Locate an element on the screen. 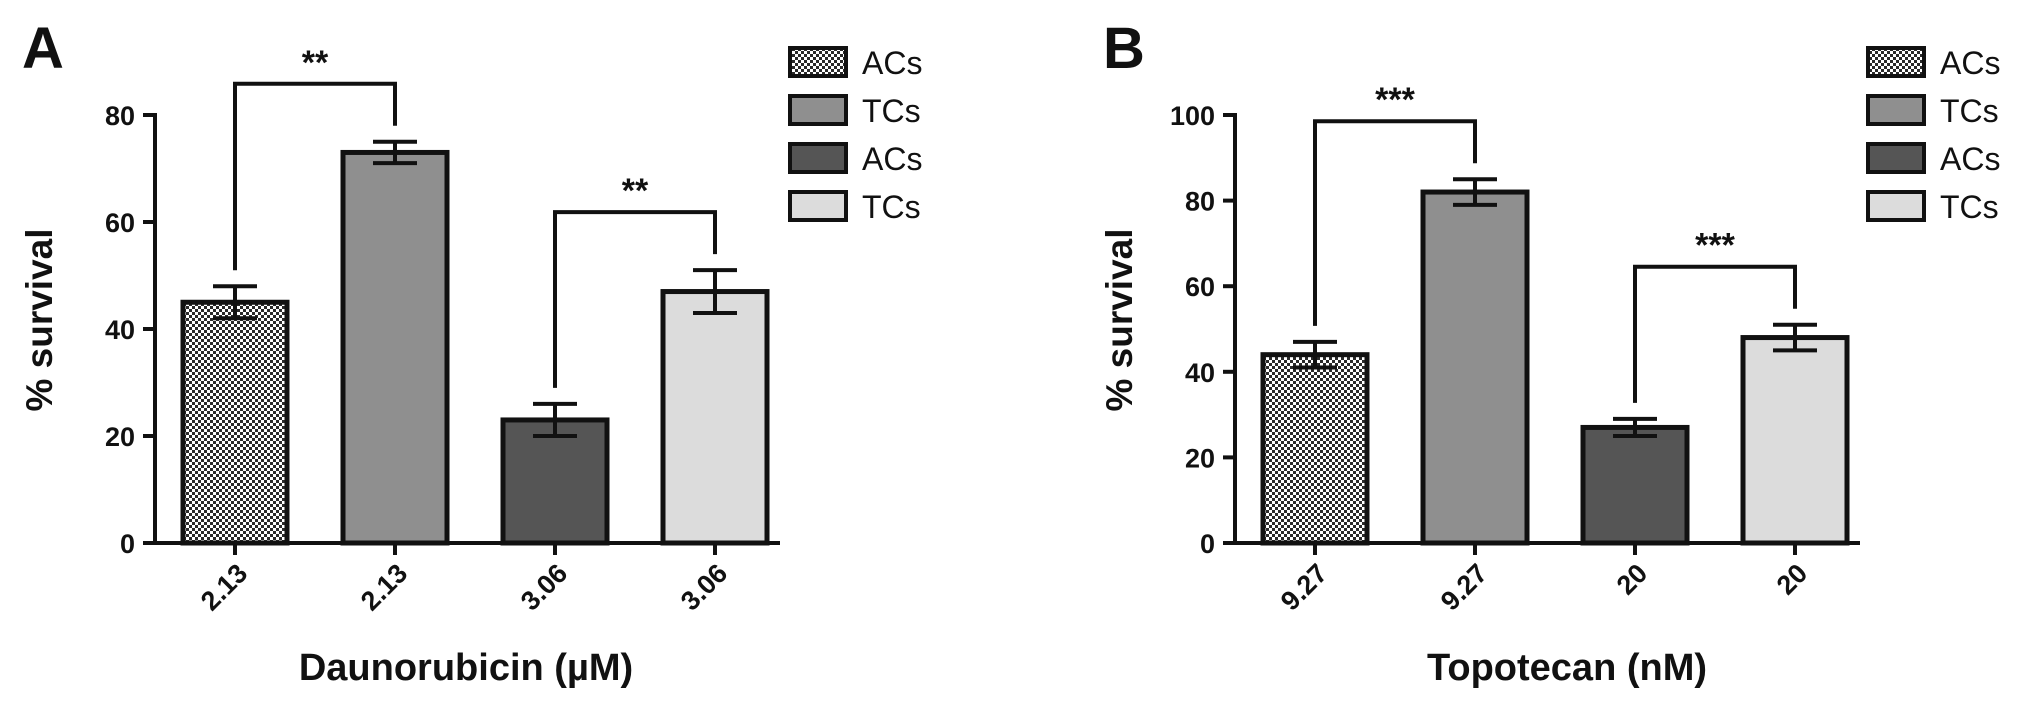 Image resolution: width=2031 pixels, height=711 pixels. panel-b-legend: ACs TCs ACs TCs is located at coordinates (1933, 135).